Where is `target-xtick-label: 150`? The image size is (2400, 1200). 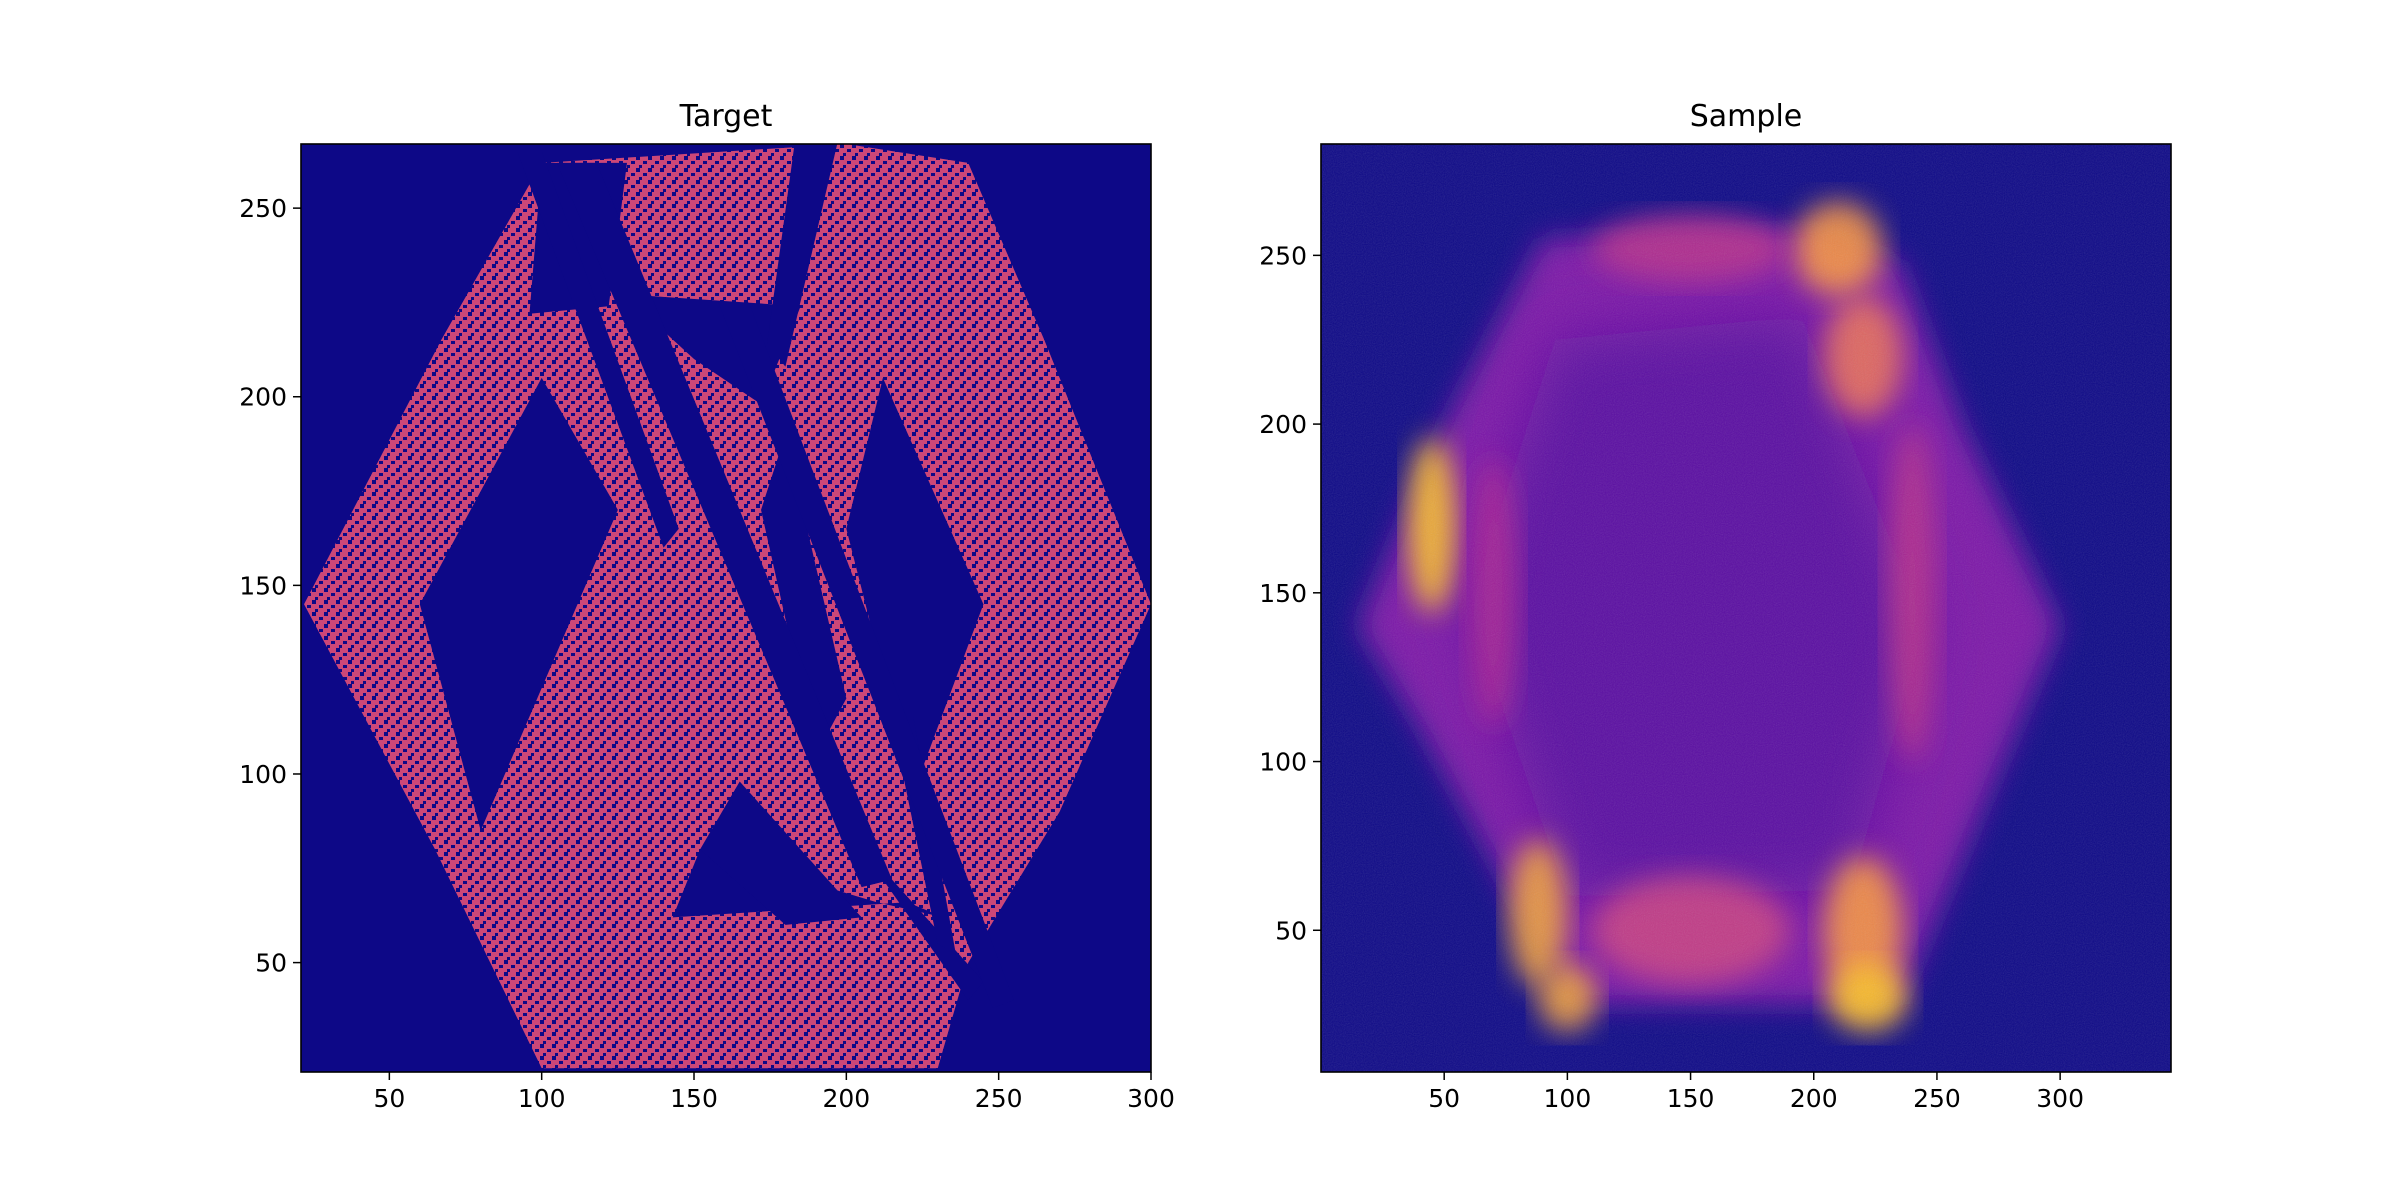
target-xtick-label: 150 is located at coordinates (694, 1098).